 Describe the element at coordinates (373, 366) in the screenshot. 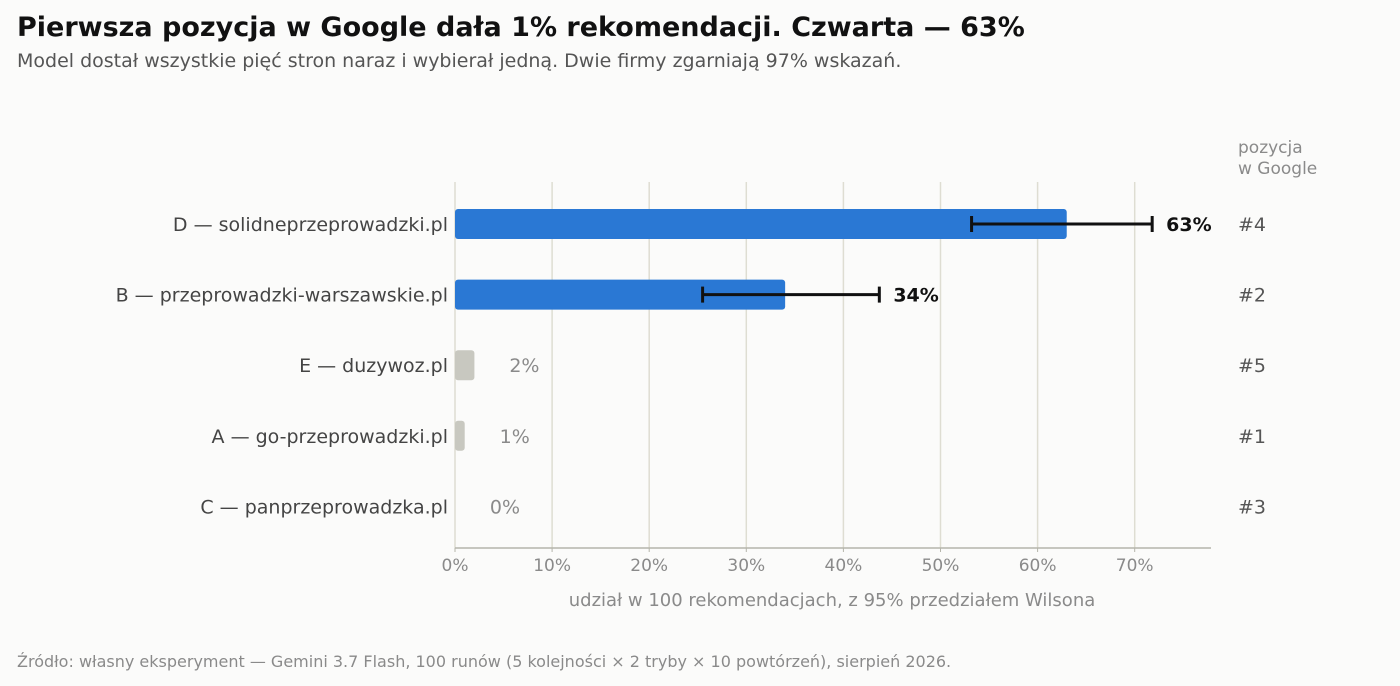

I see `category-label: E — duzywoz.pl` at that location.